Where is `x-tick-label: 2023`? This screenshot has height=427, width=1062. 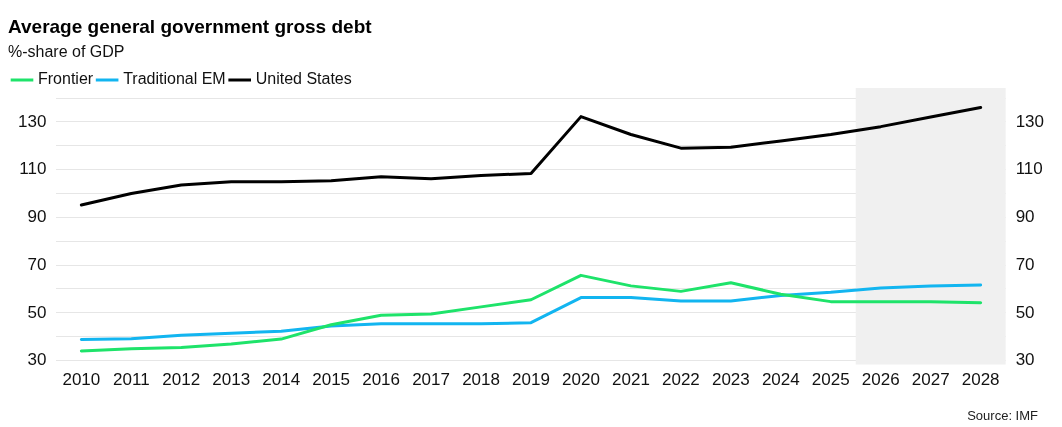 x-tick-label: 2023 is located at coordinates (730, 380).